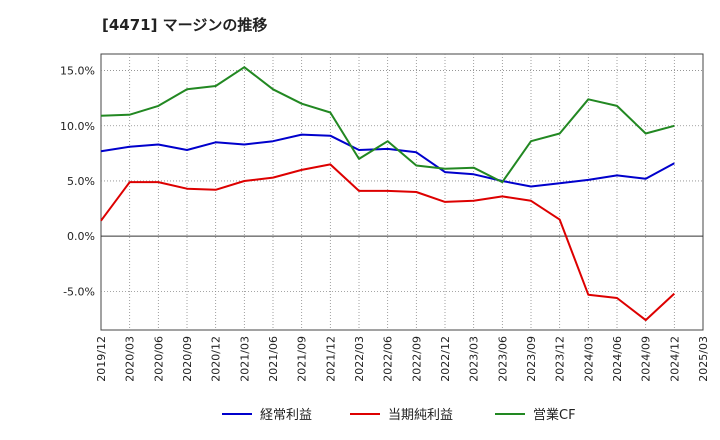 Image resolution: width=720 pixels, height=440 pixels. What do you see at coordinates (674, 359) in the screenshot?
I see `x-tick-label: 2024/12` at bounding box center [674, 359].